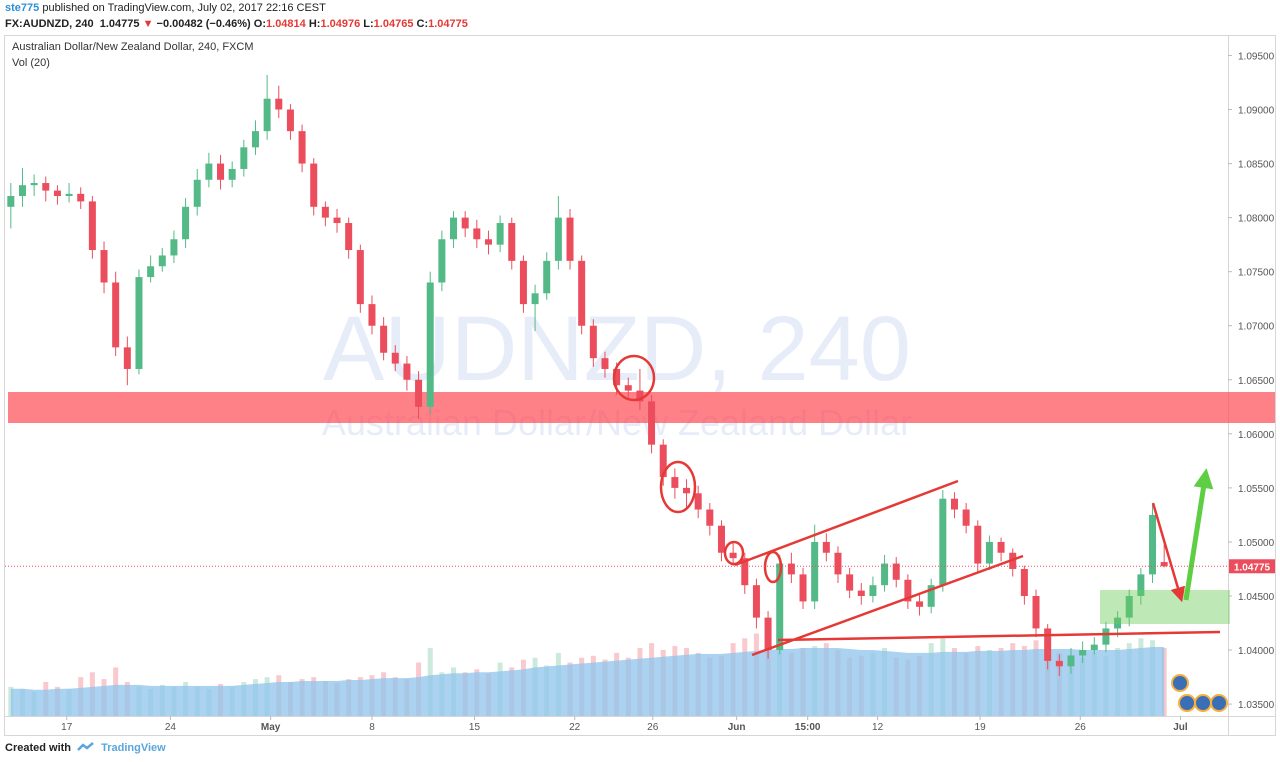 The image size is (1280, 762). What do you see at coordinates (587, 681) in the screenshot?
I see `volume-ma-area` at bounding box center [587, 681].